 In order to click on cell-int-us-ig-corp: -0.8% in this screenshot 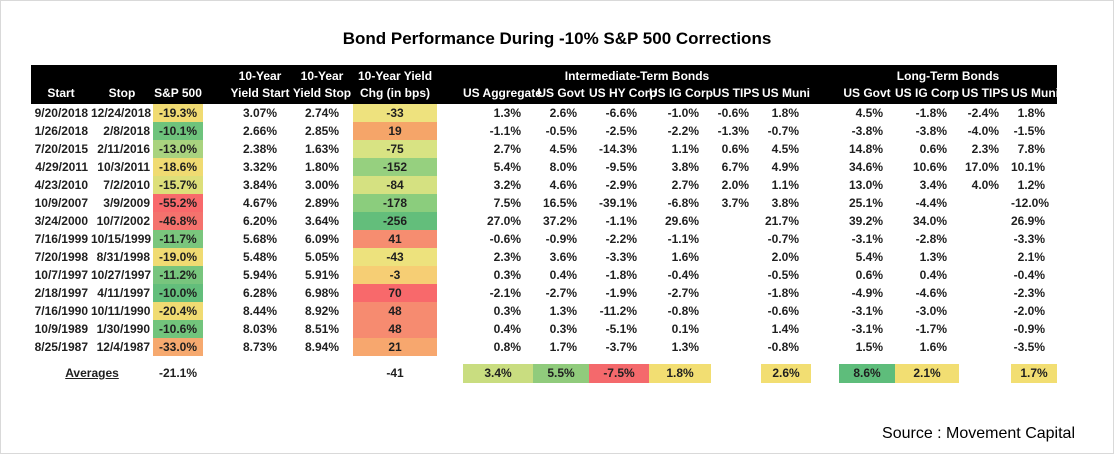, I will do `click(683, 311)`.